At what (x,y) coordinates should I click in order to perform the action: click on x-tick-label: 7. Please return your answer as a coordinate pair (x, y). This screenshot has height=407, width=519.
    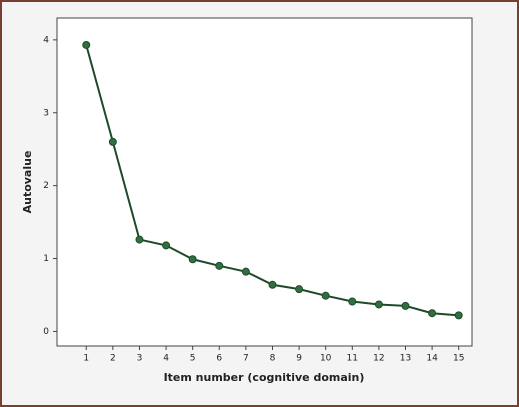
    Looking at the image, I should click on (246, 359).